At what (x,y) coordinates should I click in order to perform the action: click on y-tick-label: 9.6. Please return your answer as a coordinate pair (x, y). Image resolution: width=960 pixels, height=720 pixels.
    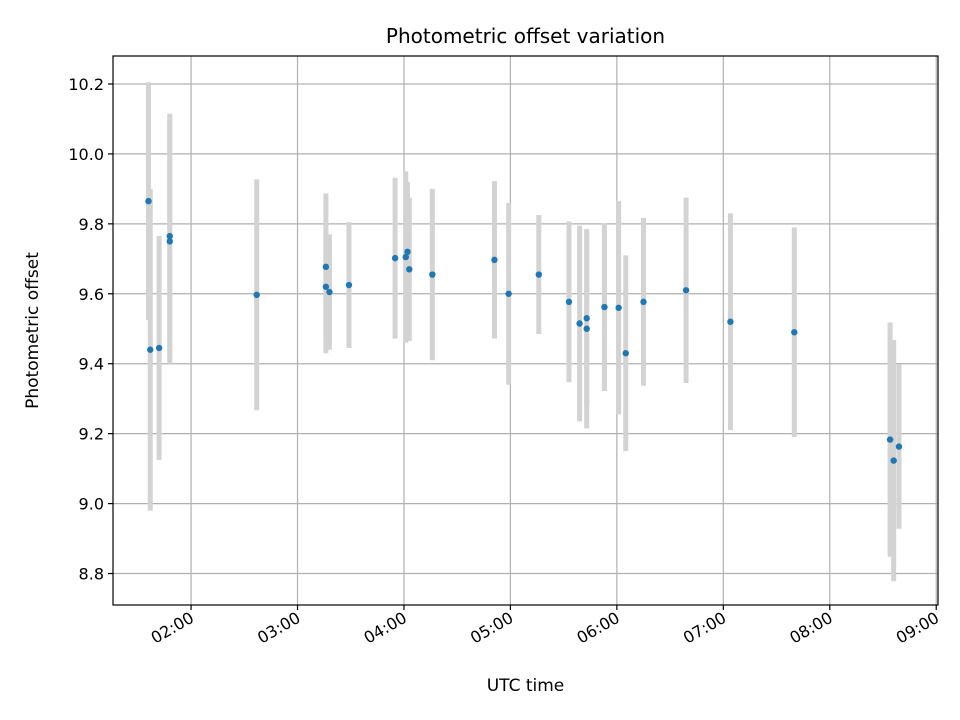
    Looking at the image, I should click on (91, 294).